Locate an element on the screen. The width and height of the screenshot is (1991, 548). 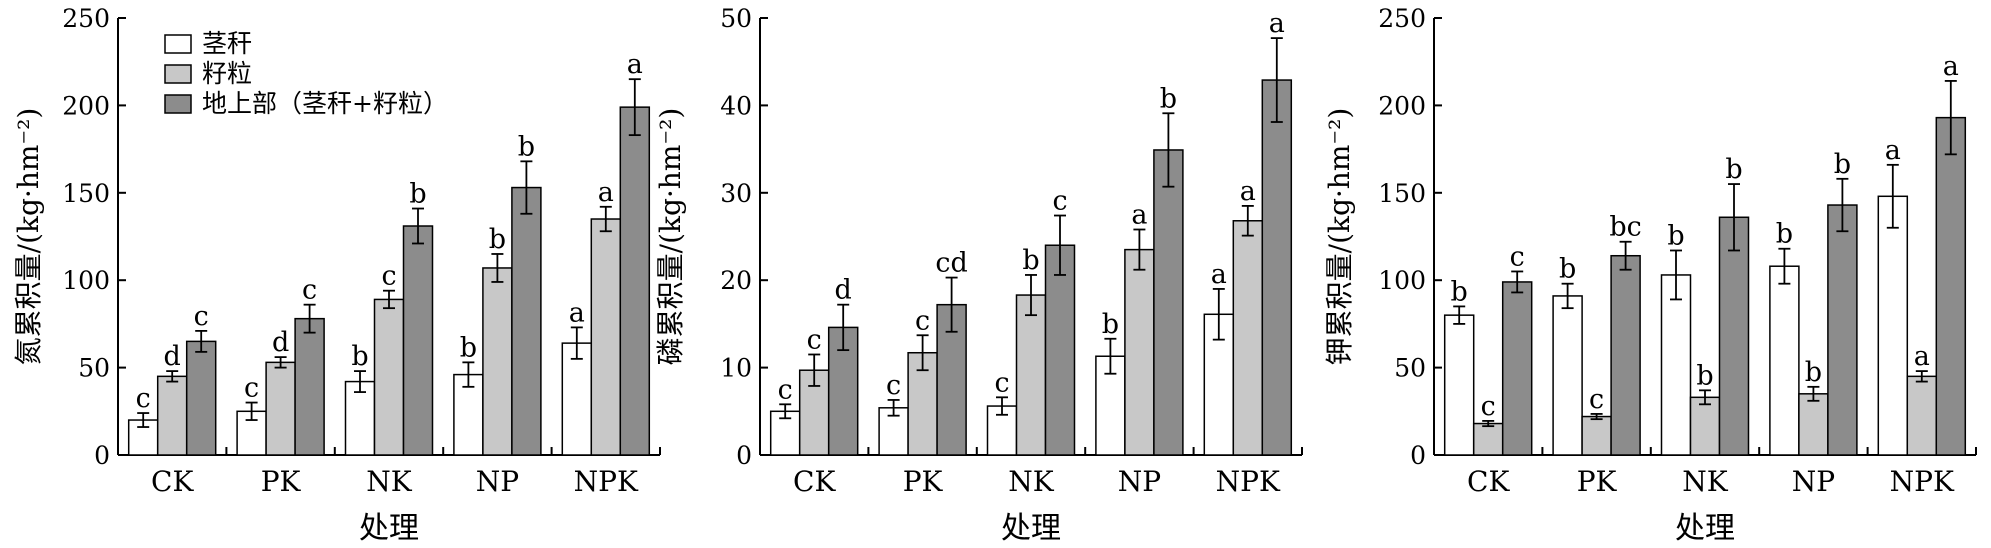
y-tick-label: 250 is located at coordinates (86, 18).